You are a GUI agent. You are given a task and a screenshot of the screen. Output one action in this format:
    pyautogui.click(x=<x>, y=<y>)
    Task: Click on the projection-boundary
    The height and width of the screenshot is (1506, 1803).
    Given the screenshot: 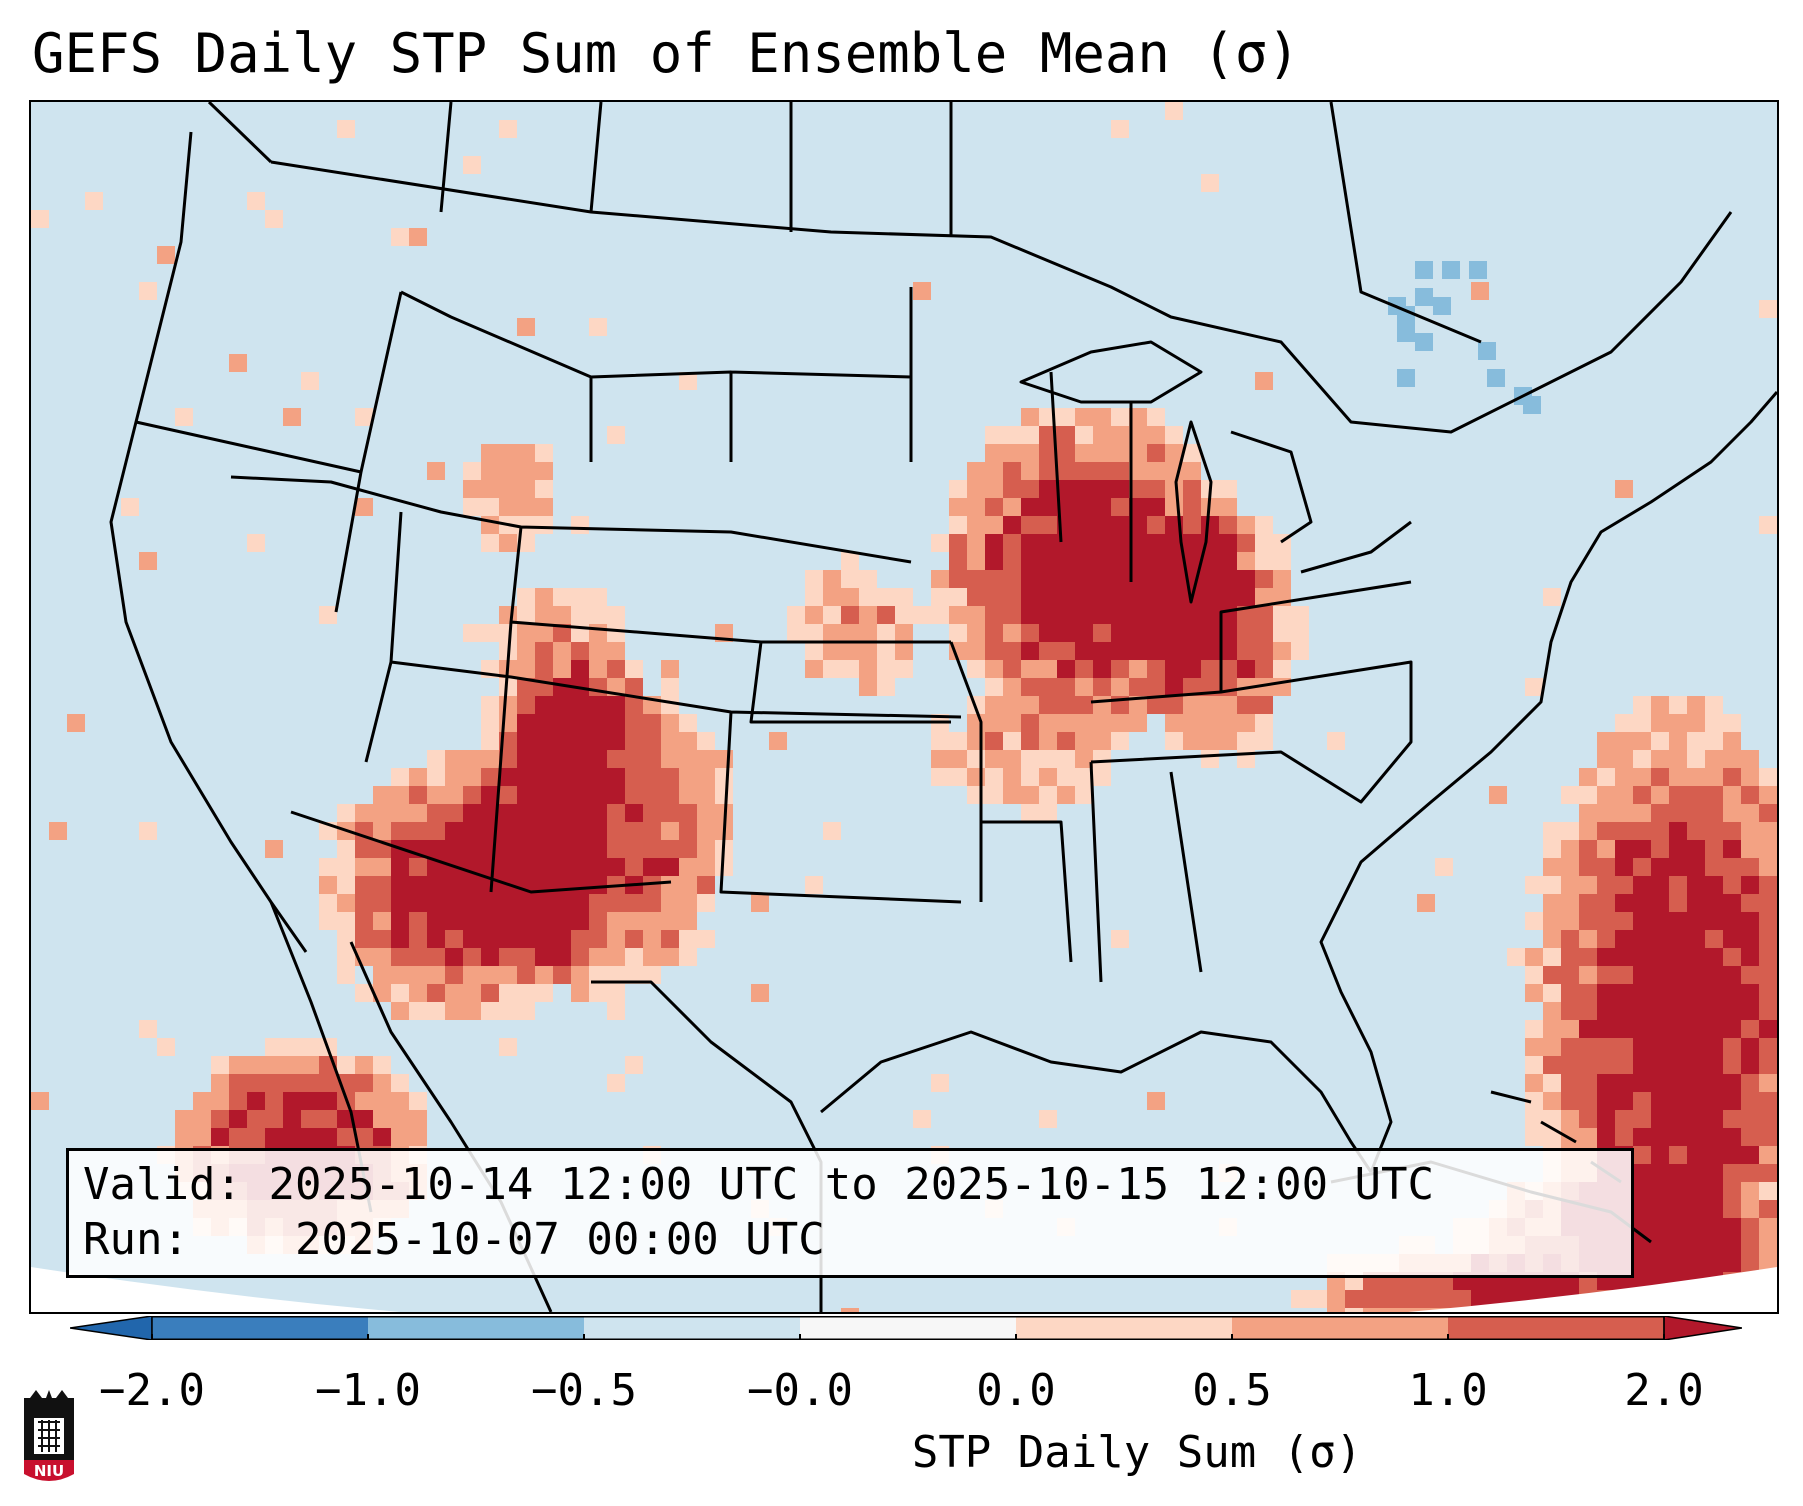 What is the action you would take?
    pyautogui.click(x=904, y=1289)
    